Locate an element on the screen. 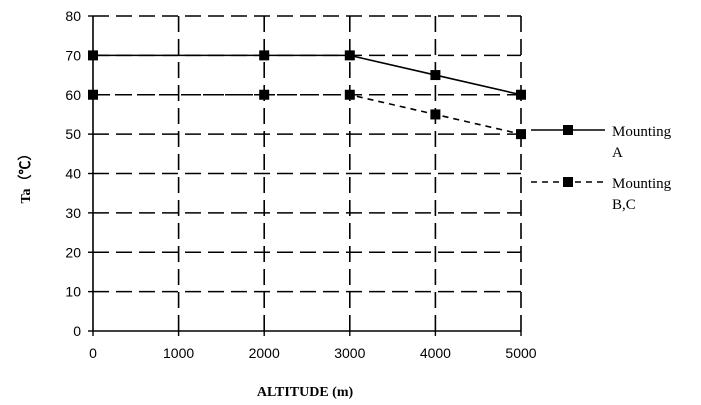 The height and width of the screenshot is (405, 701). x-tick-label: 1000 is located at coordinates (178, 353).